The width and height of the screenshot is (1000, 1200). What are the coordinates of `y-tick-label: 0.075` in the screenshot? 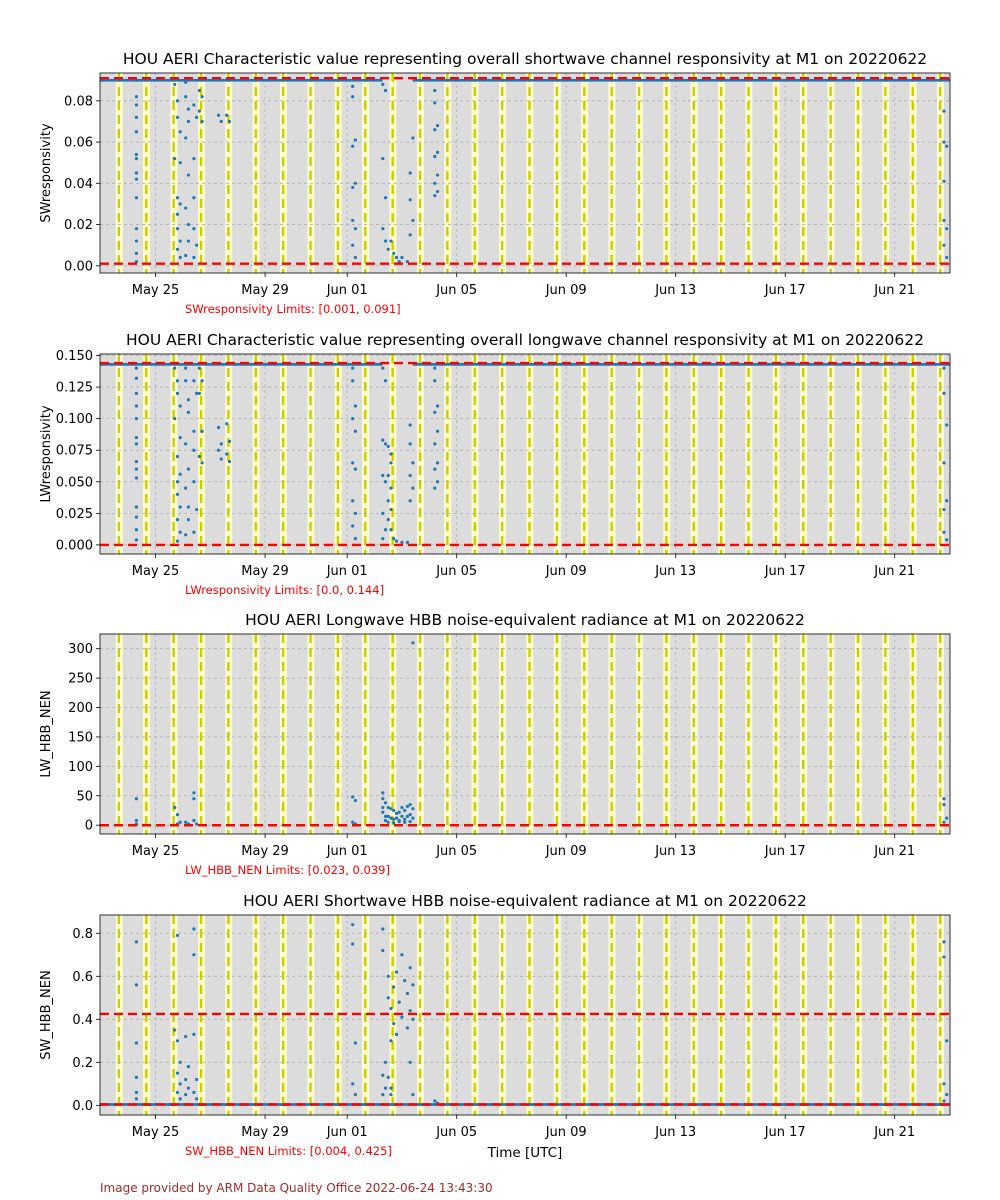 It's located at (74, 451).